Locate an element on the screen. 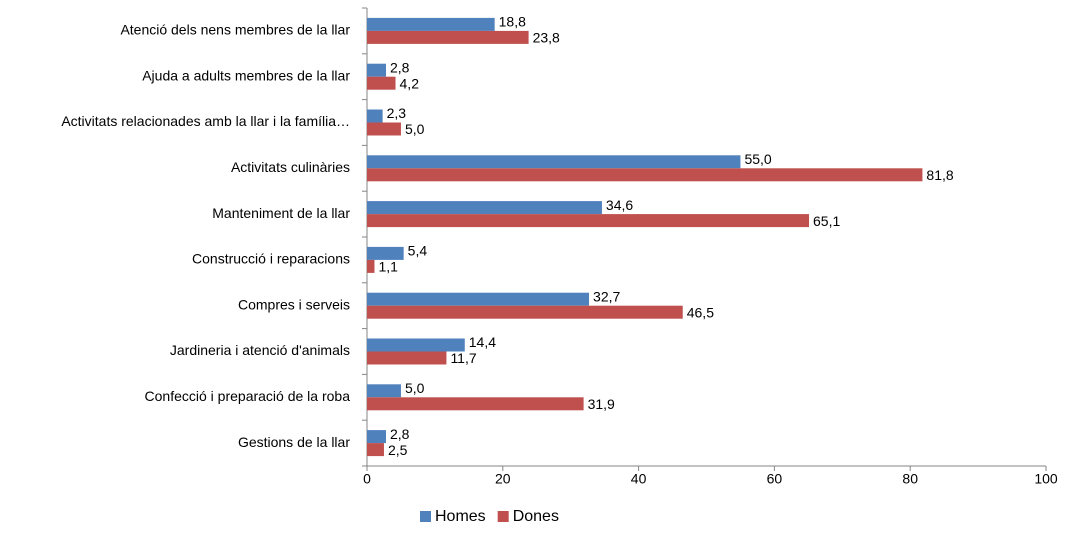 The image size is (1066, 534). x-tick-label: 40 is located at coordinates (639, 479).